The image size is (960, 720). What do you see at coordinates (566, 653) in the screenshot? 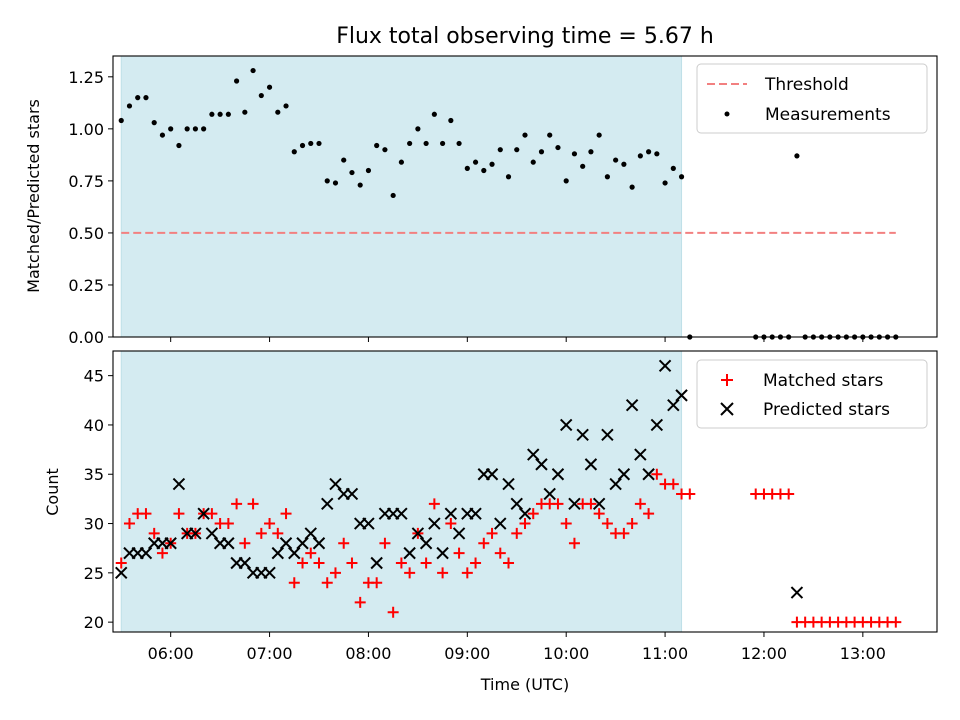
I see `x-tick-label: 10:00` at bounding box center [566, 653].